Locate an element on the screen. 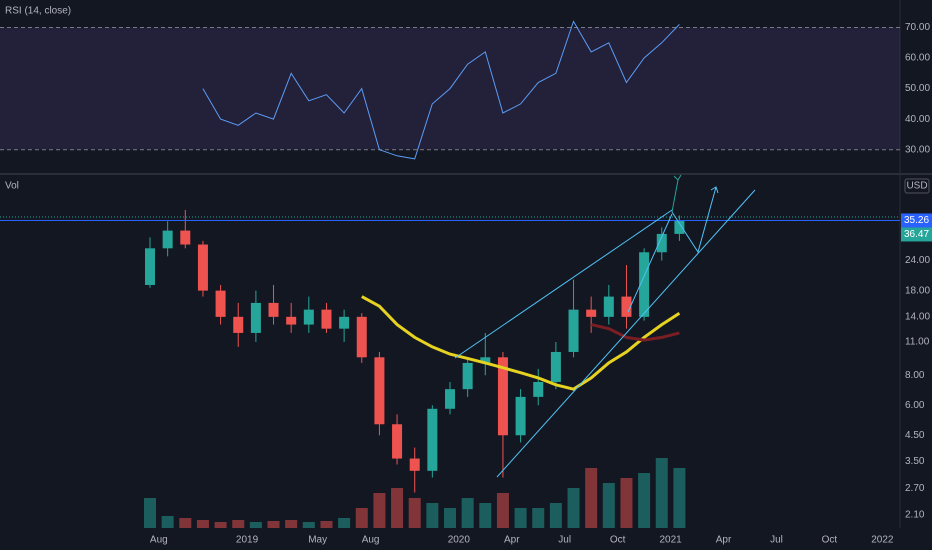 The image size is (932, 550). x-tick-label: Jul is located at coordinates (776, 540).